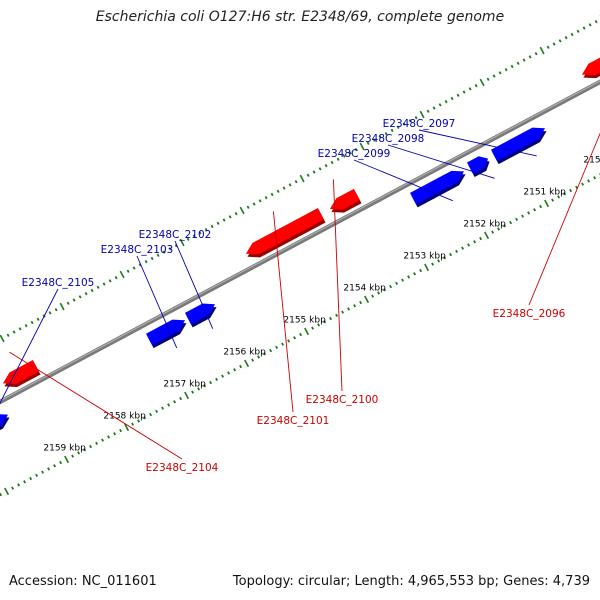 The width and height of the screenshot is (600, 600). I want to click on E2348C_2097-leader-line, so click(477, 143).